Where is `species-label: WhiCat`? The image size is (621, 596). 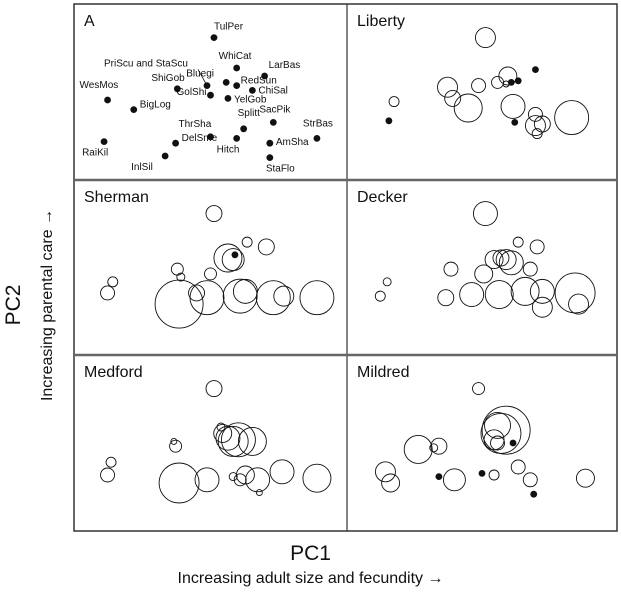
species-label: WhiCat is located at coordinates (235, 56).